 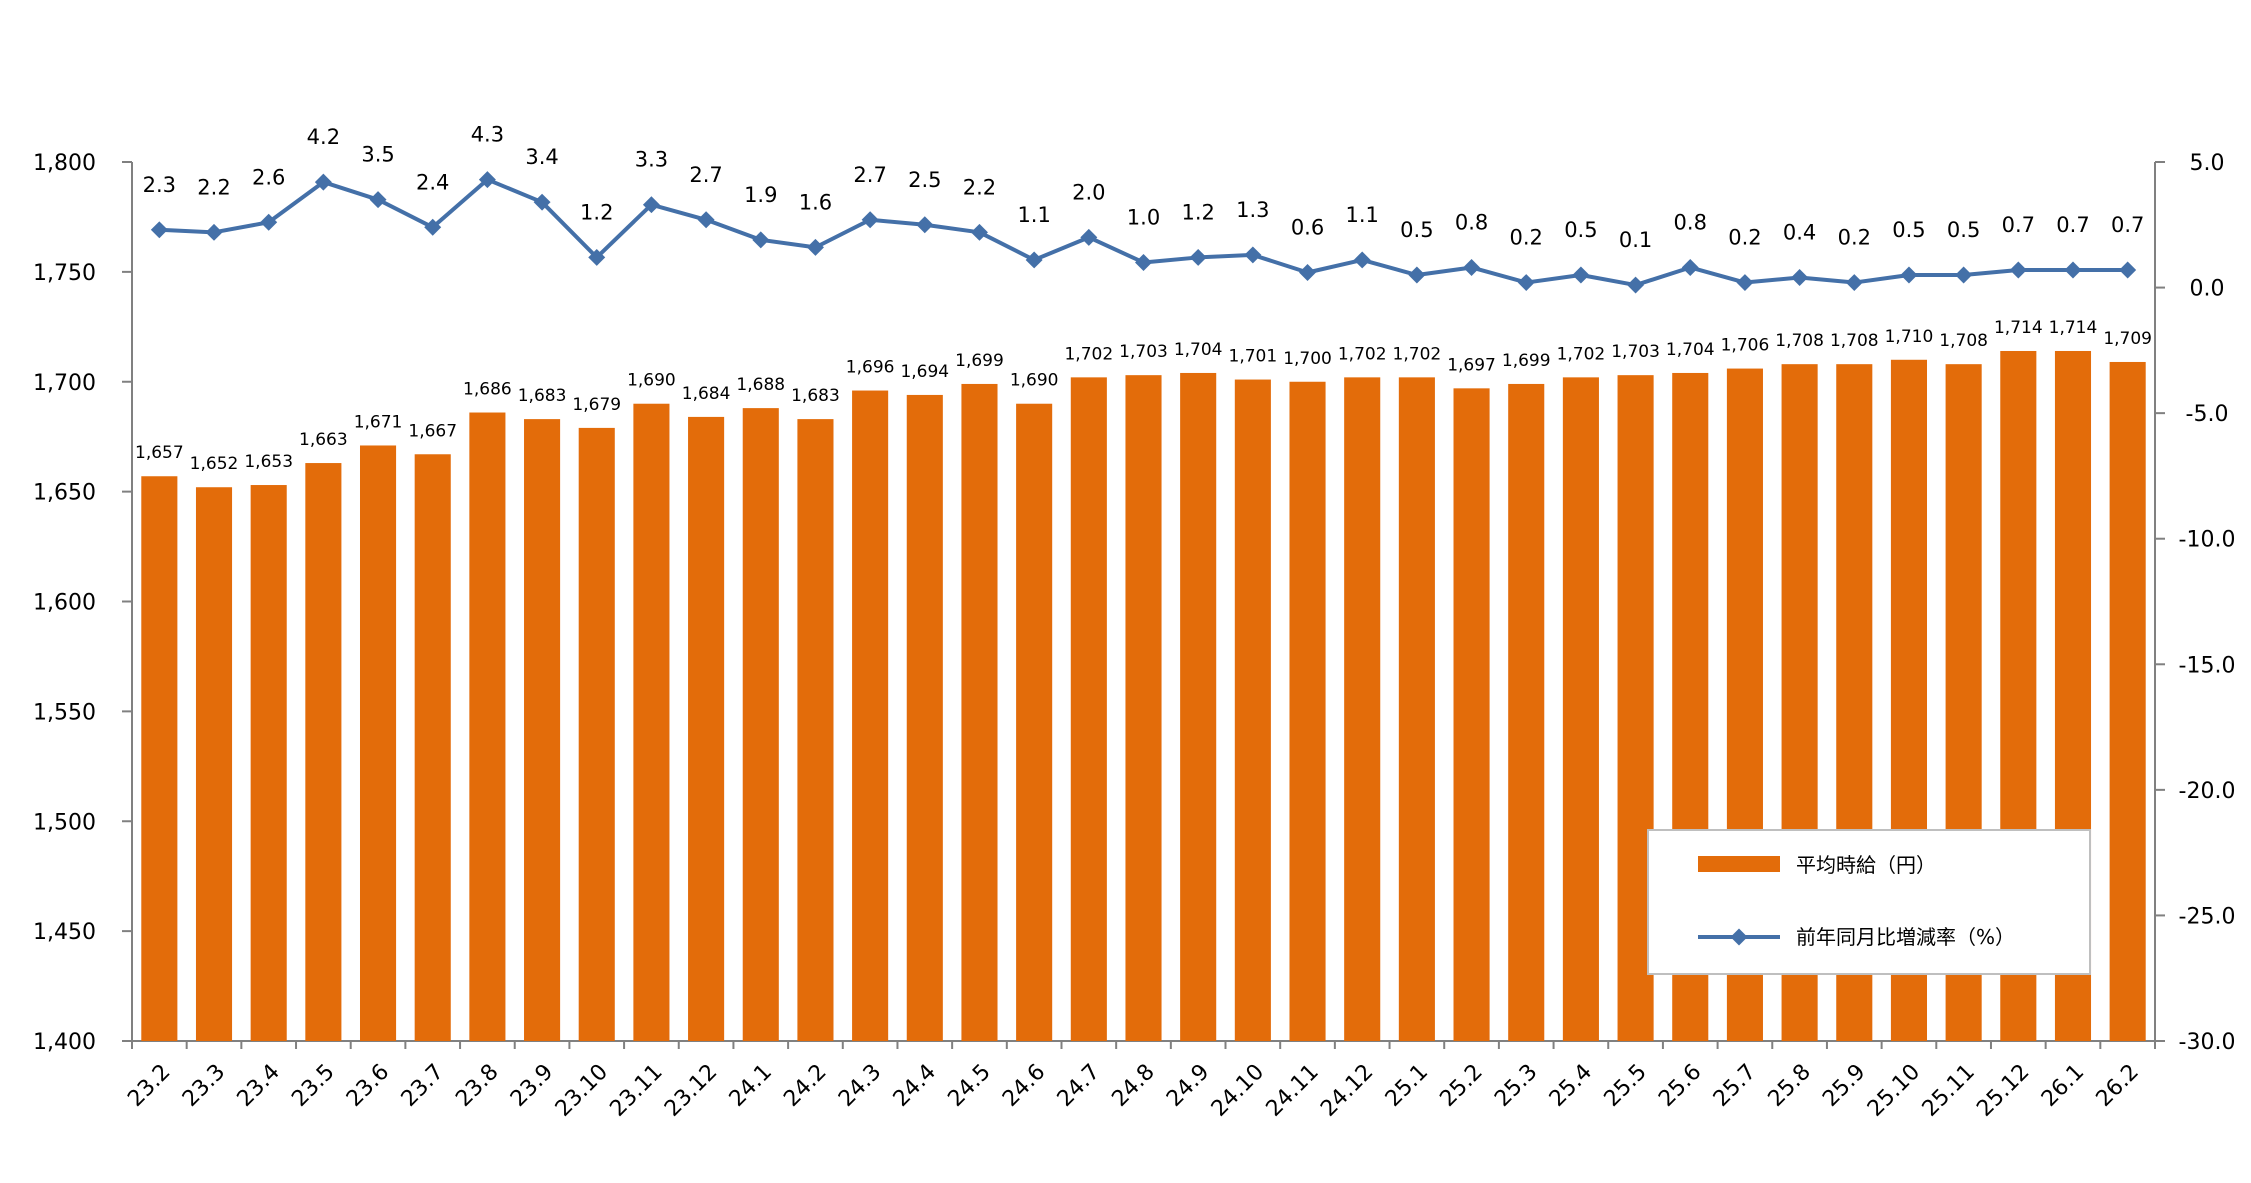 What do you see at coordinates (979, 187) in the screenshot?
I see `line-data-label: 2.2` at bounding box center [979, 187].